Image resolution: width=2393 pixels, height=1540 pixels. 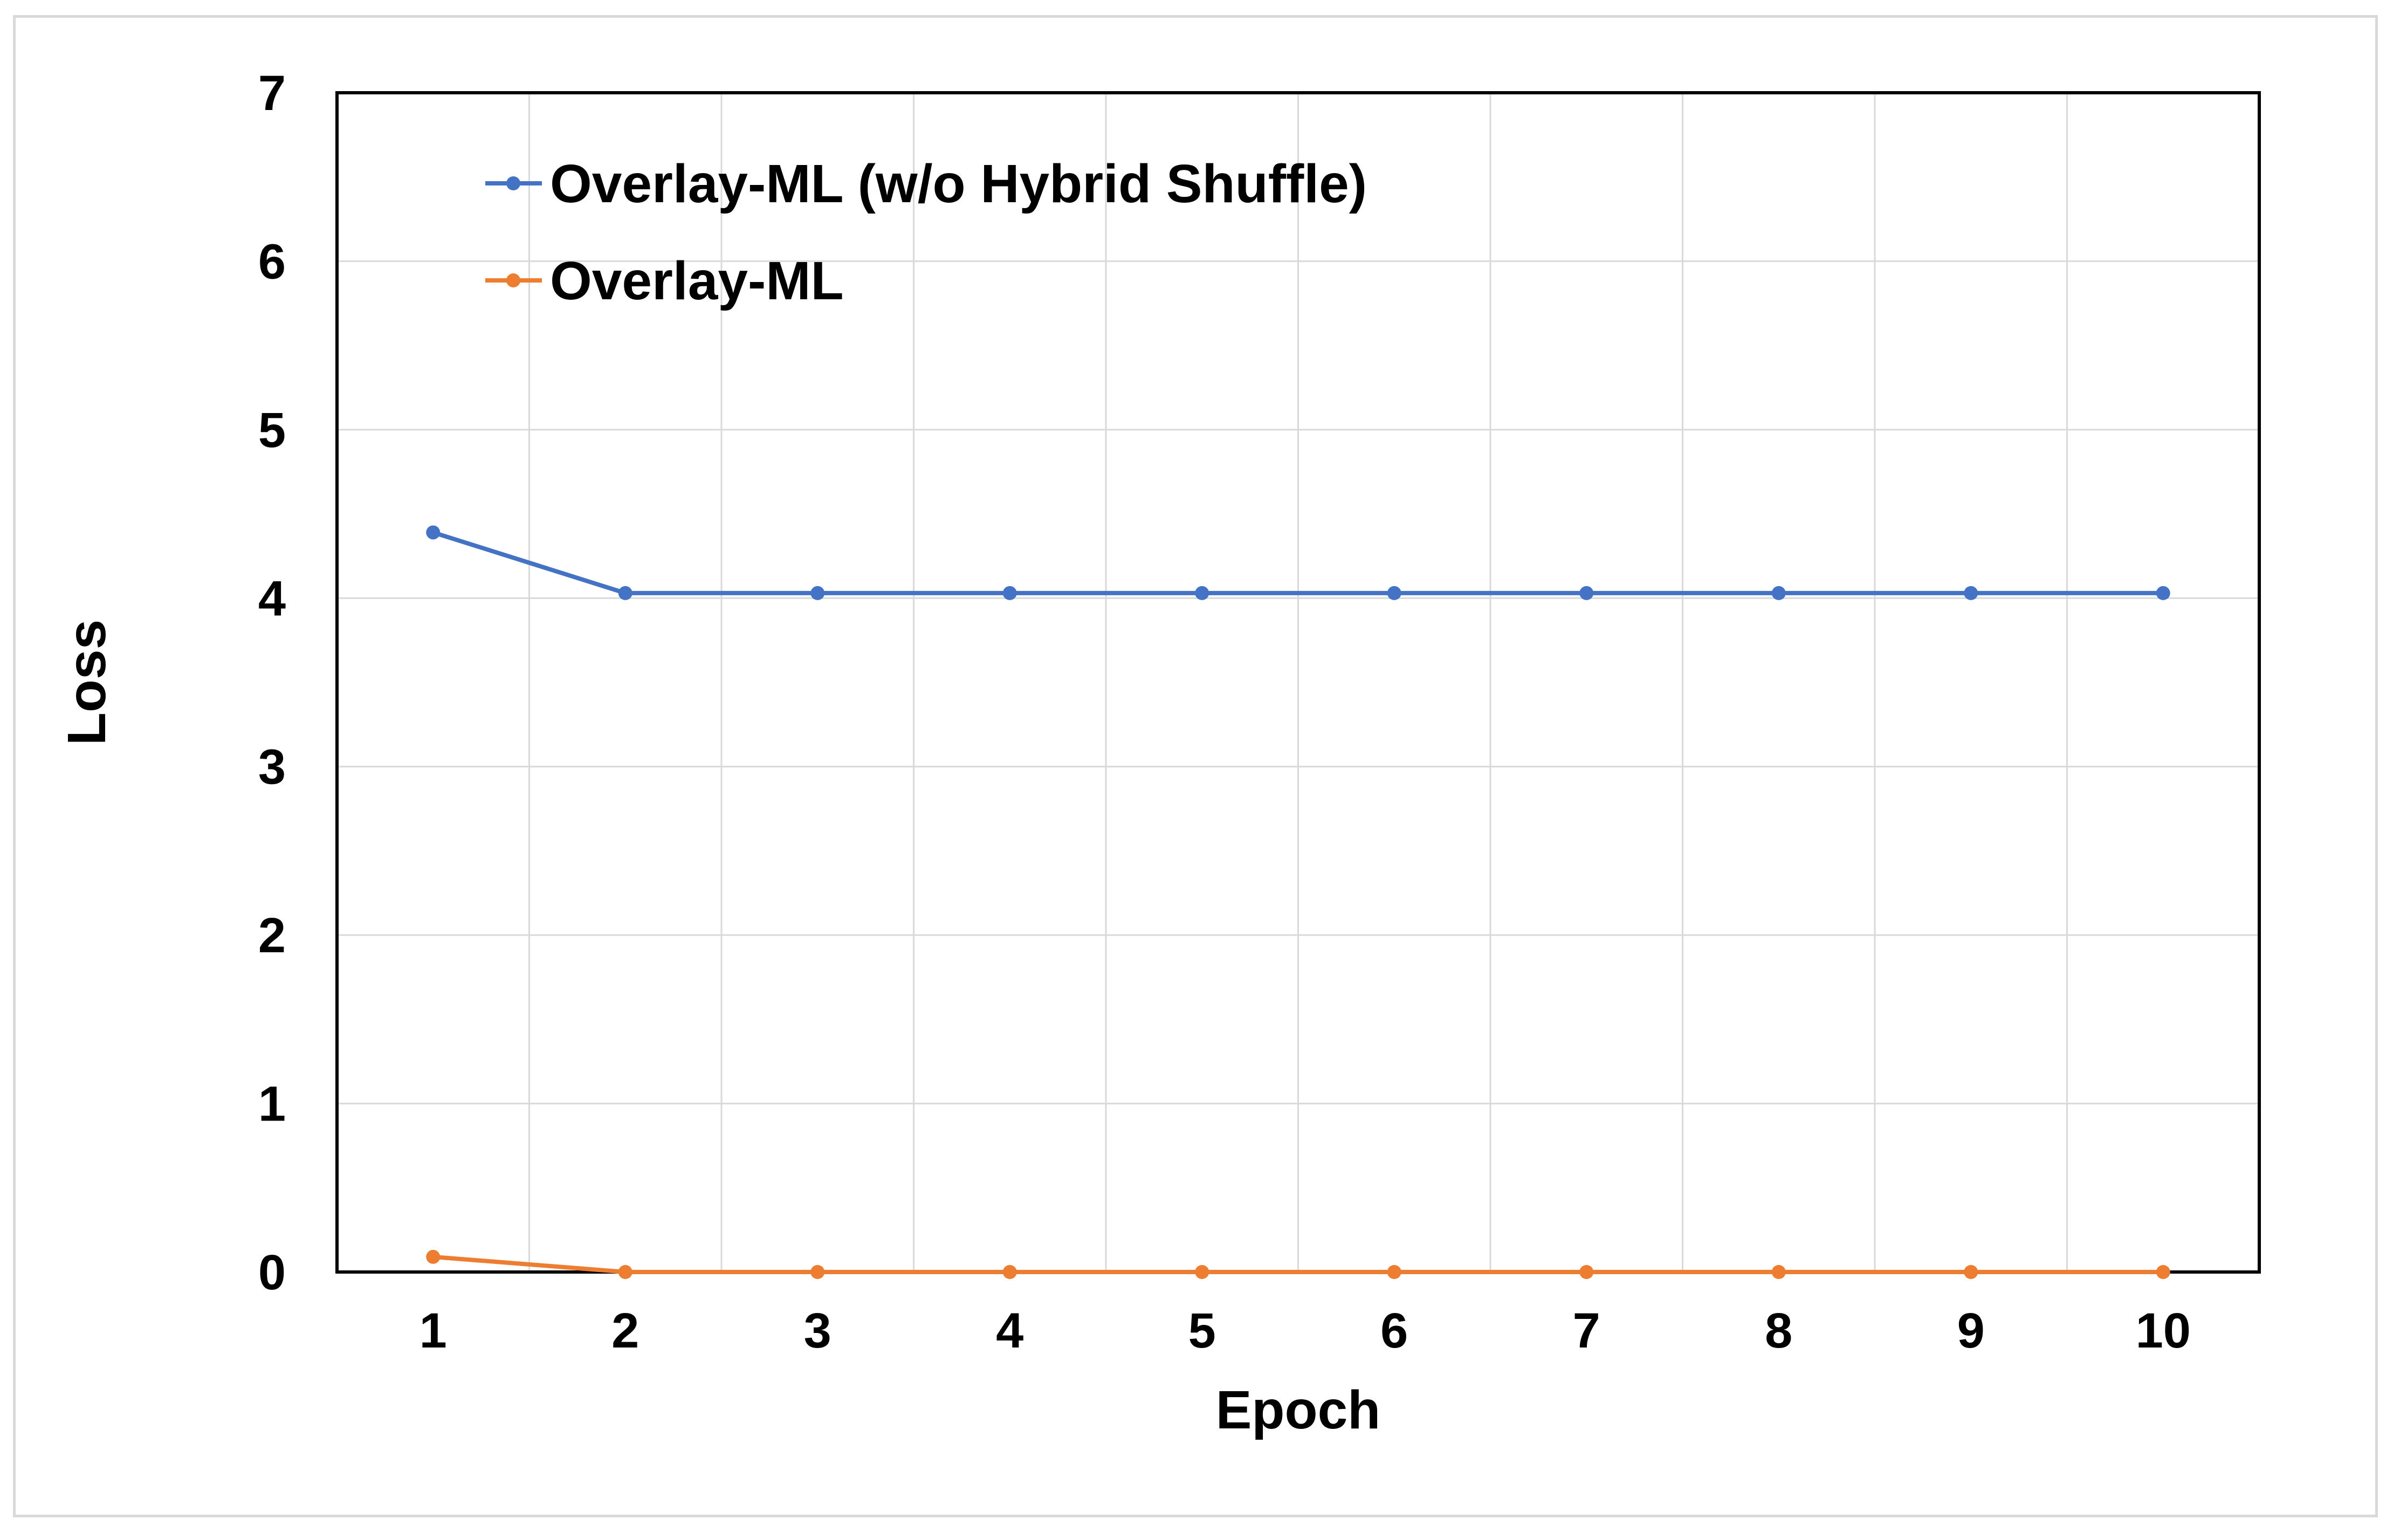 What do you see at coordinates (1587, 1330) in the screenshot?
I see `x-tick-label: 7` at bounding box center [1587, 1330].